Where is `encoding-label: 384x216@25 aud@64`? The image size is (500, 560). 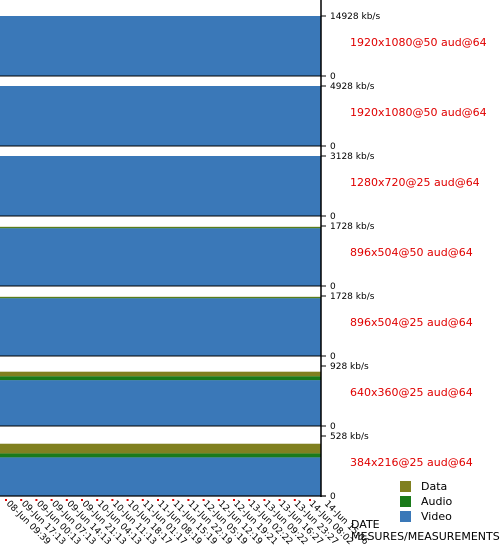
encoding-label: 384x216@25 aud@64 is located at coordinates (411, 462).